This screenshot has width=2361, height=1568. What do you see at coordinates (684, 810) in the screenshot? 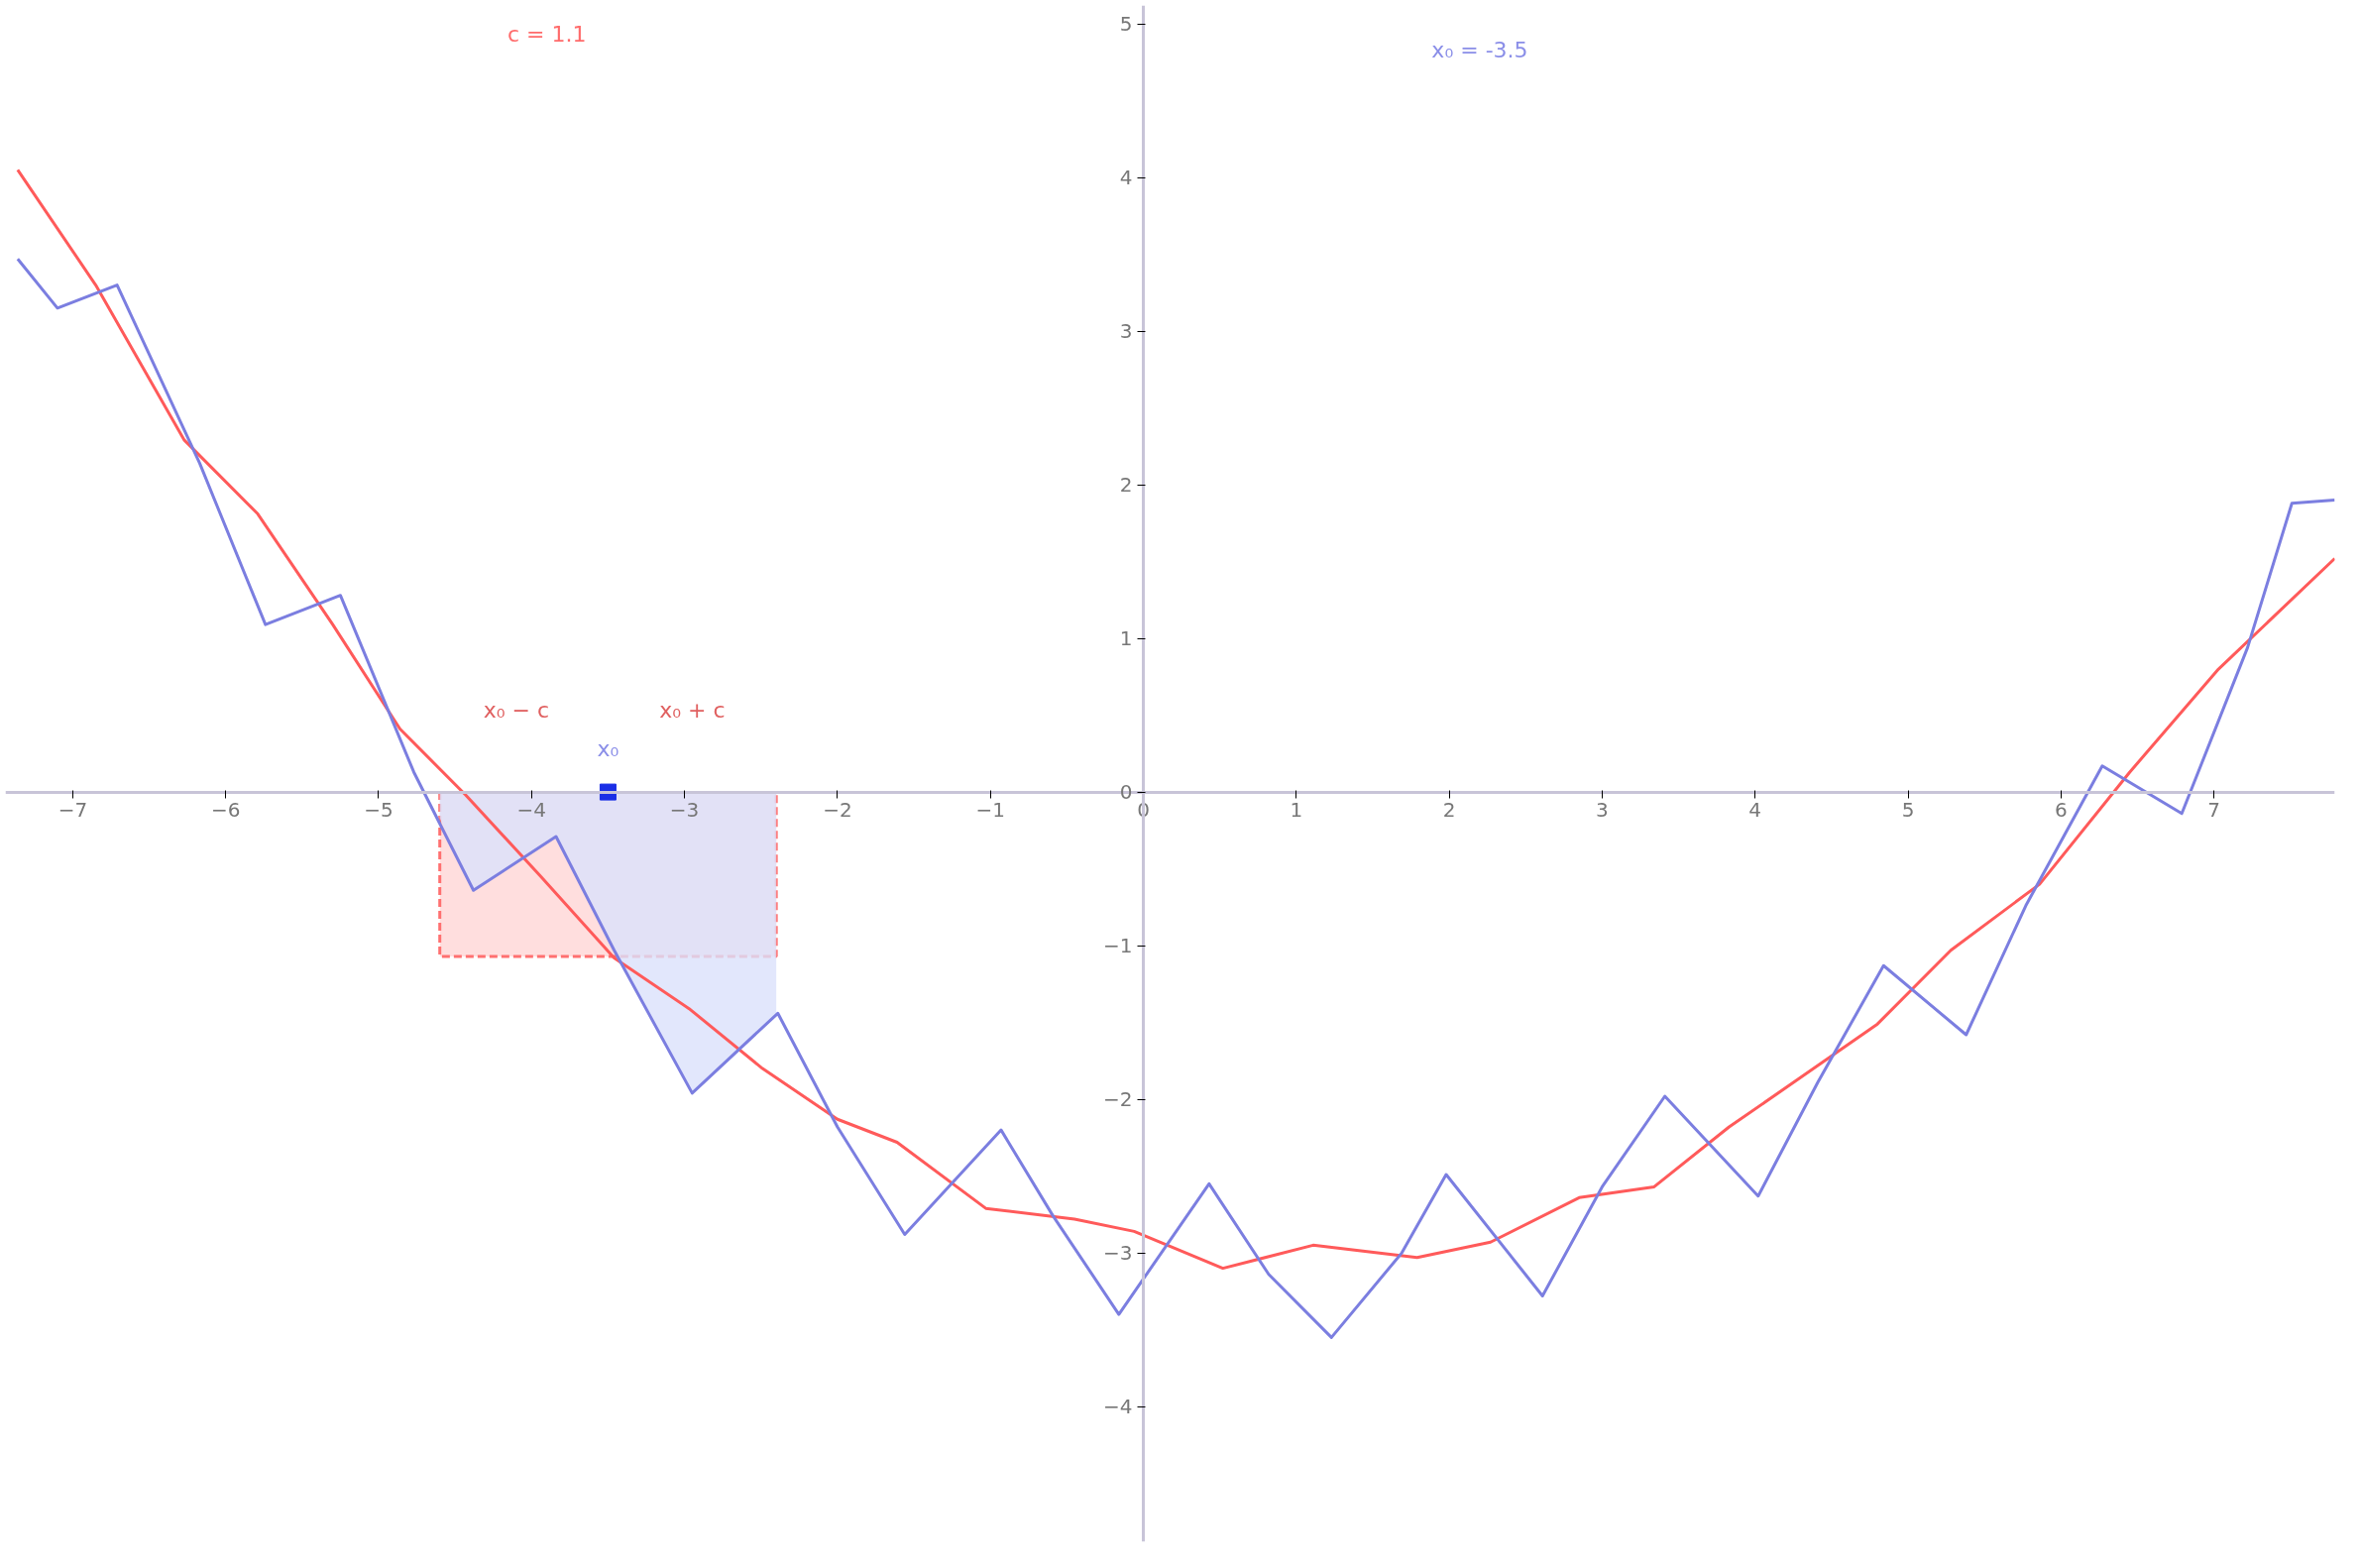
I see `x-tick-label: −3` at bounding box center [684, 810].